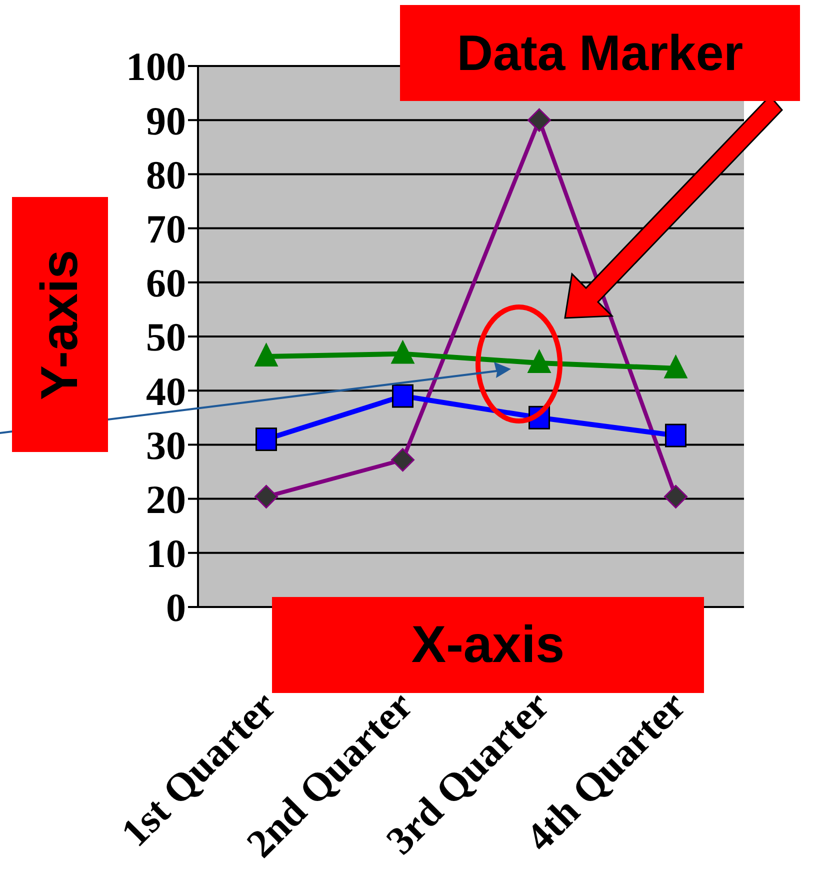 The image size is (830, 881). I want to click on y-axis-title: Y-axis, so click(60, 324).